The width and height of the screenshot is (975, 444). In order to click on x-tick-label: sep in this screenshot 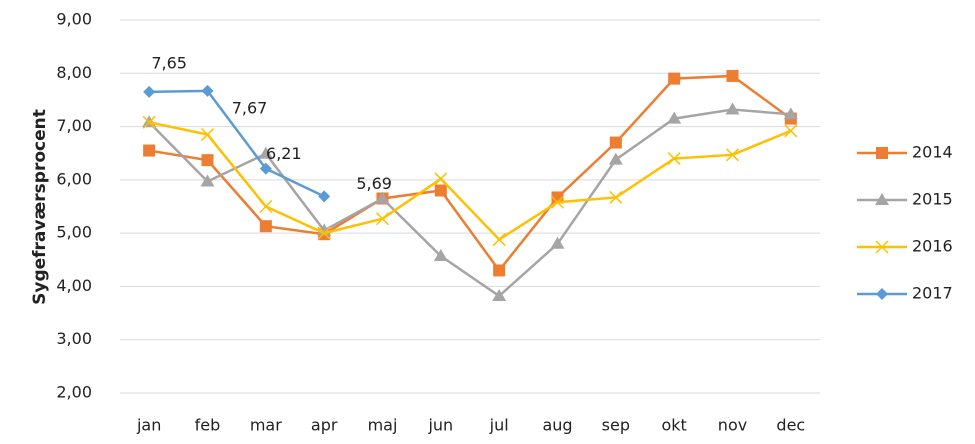, I will do `click(616, 425)`.